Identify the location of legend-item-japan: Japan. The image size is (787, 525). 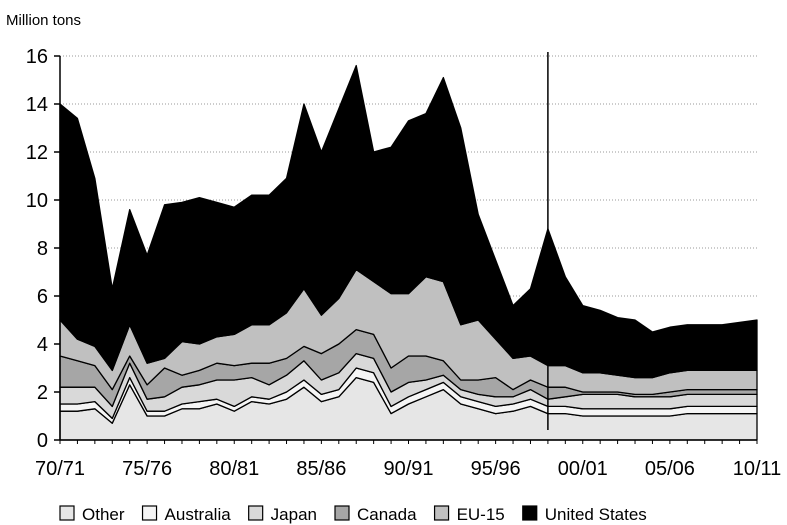
(282, 514).